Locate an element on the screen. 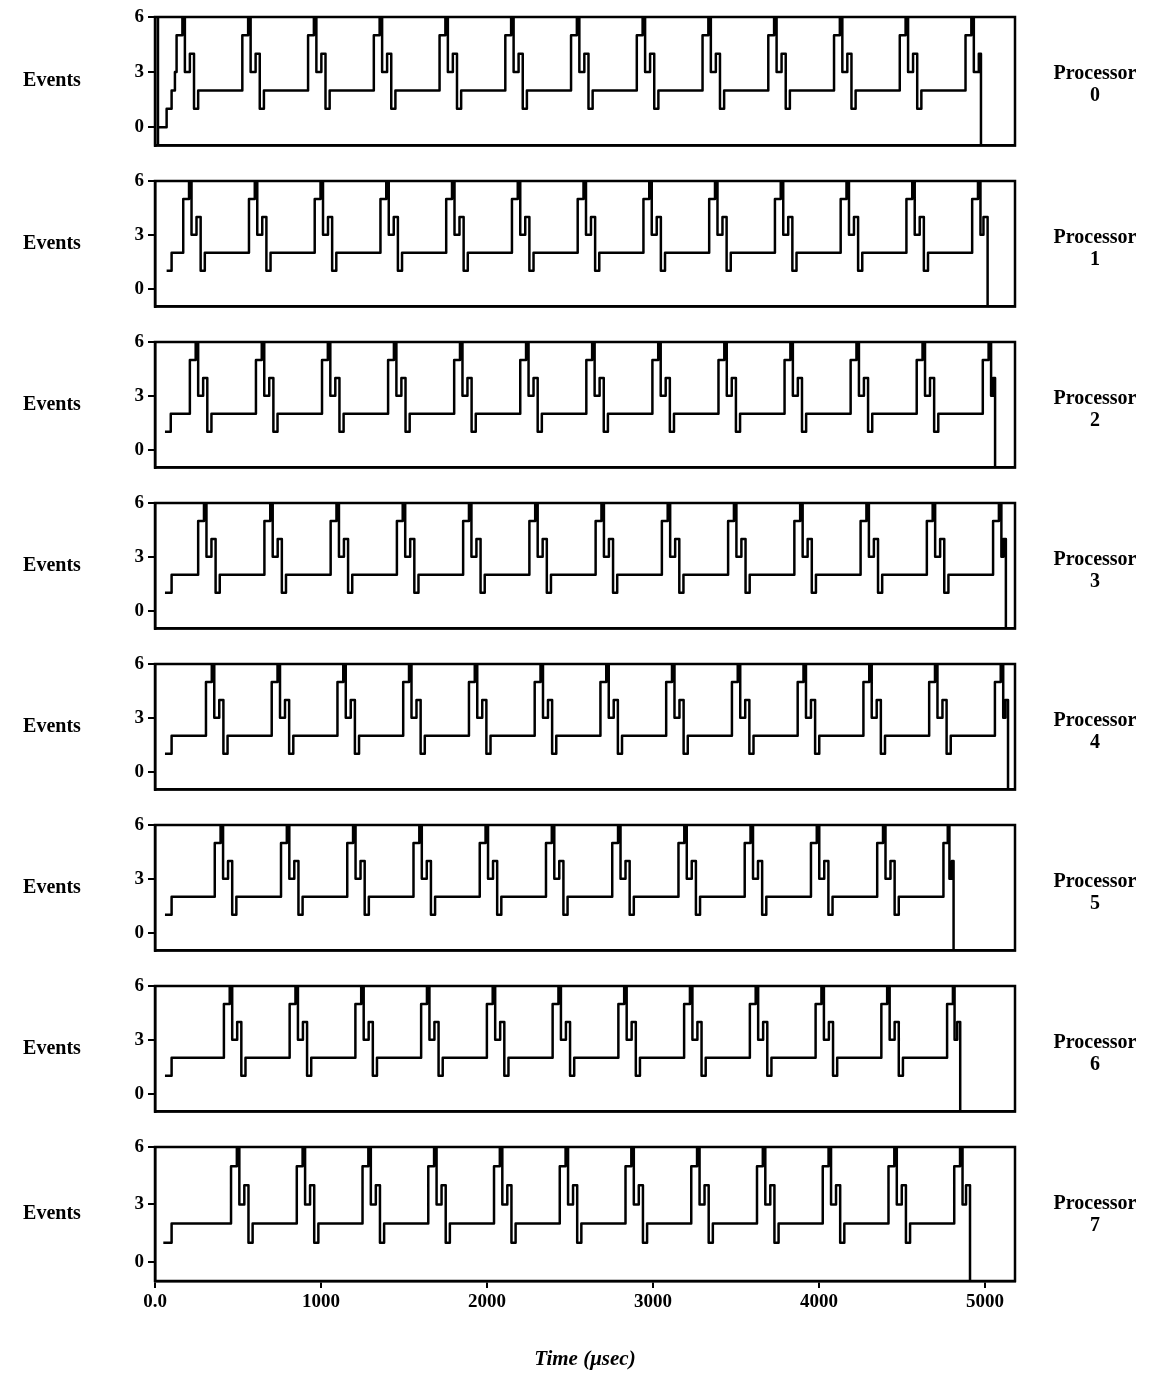  y2-axis-title: Processor 6 is located at coordinates (1095, 1052).